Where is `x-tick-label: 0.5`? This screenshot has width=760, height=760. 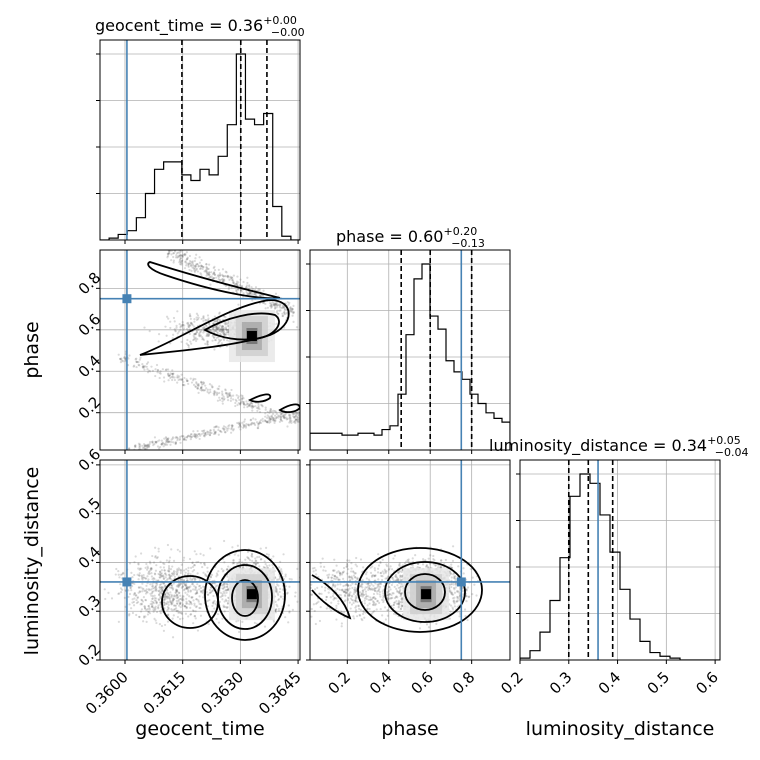 x-tick-label: 0.5 is located at coordinates (659, 683).